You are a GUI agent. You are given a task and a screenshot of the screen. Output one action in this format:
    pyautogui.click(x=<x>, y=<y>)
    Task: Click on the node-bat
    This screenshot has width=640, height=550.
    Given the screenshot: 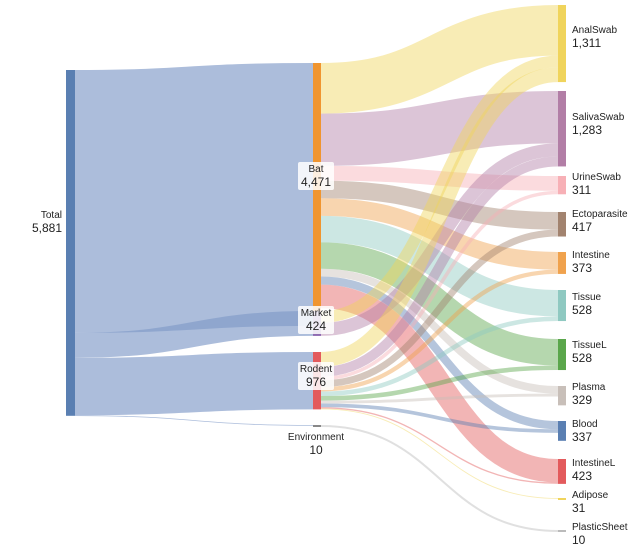 What is the action you would take?
    pyautogui.click(x=317, y=194)
    